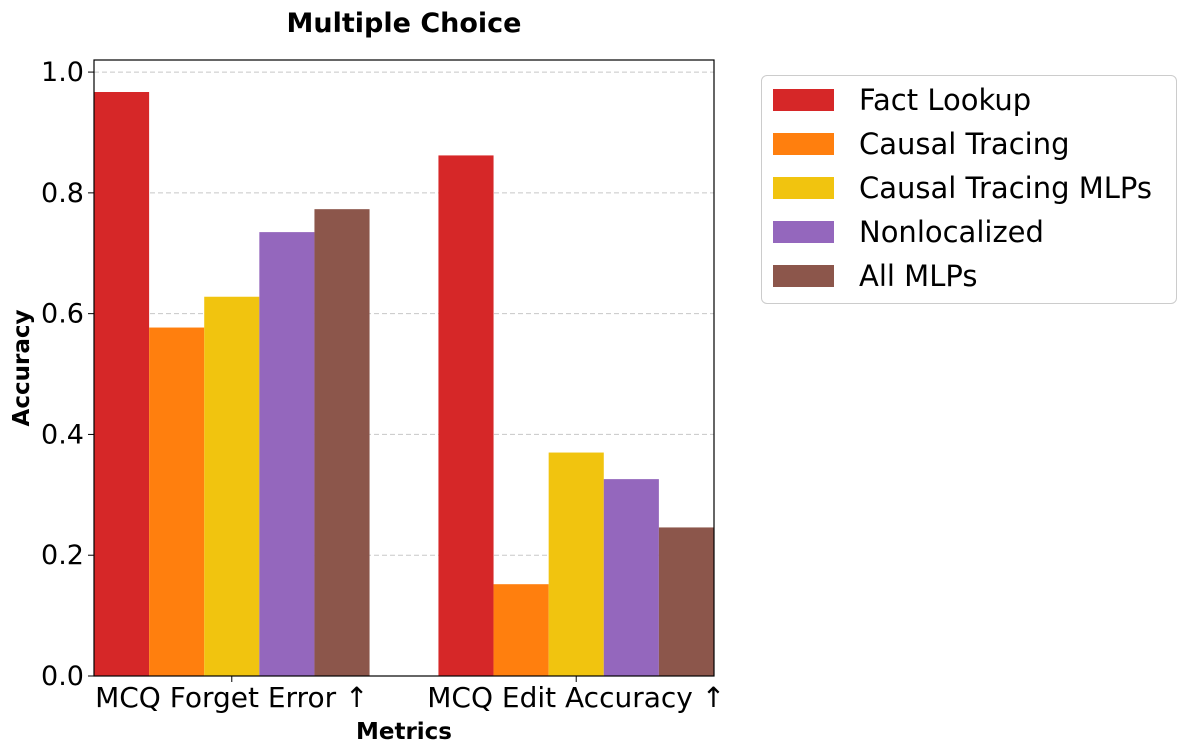 The image size is (1188, 754). Describe the element at coordinates (945, 100) in the screenshot. I see `legend-label: Fact Lookup` at that location.